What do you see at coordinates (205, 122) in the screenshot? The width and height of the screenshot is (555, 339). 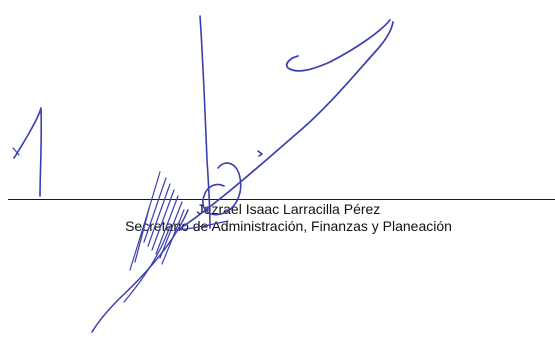 I see `signature-stroke-vertical` at bounding box center [205, 122].